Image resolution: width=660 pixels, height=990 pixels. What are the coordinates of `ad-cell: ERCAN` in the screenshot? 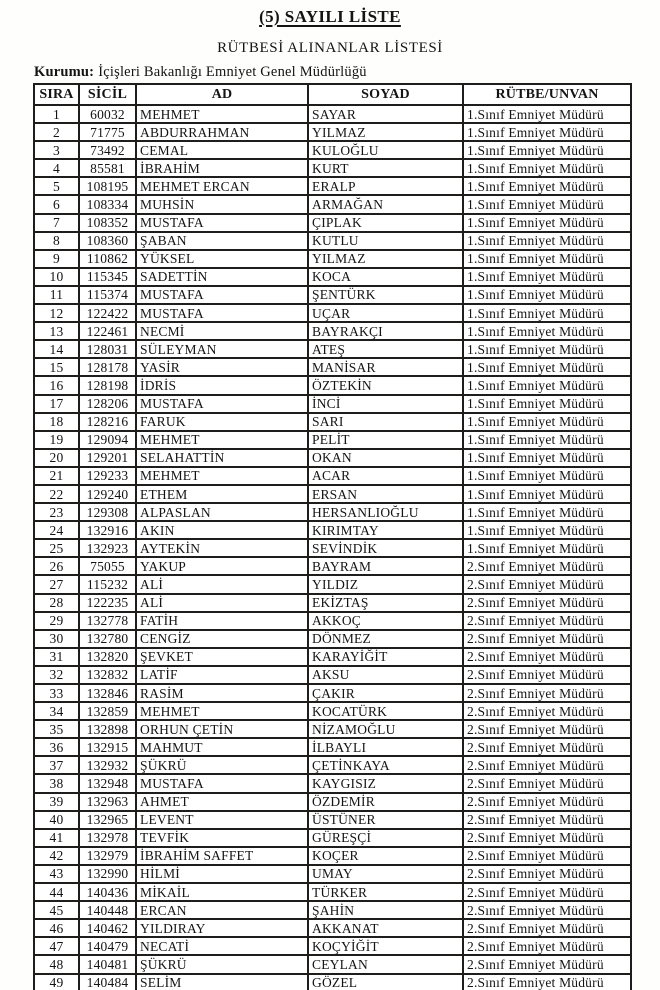 It's located at (222, 910).